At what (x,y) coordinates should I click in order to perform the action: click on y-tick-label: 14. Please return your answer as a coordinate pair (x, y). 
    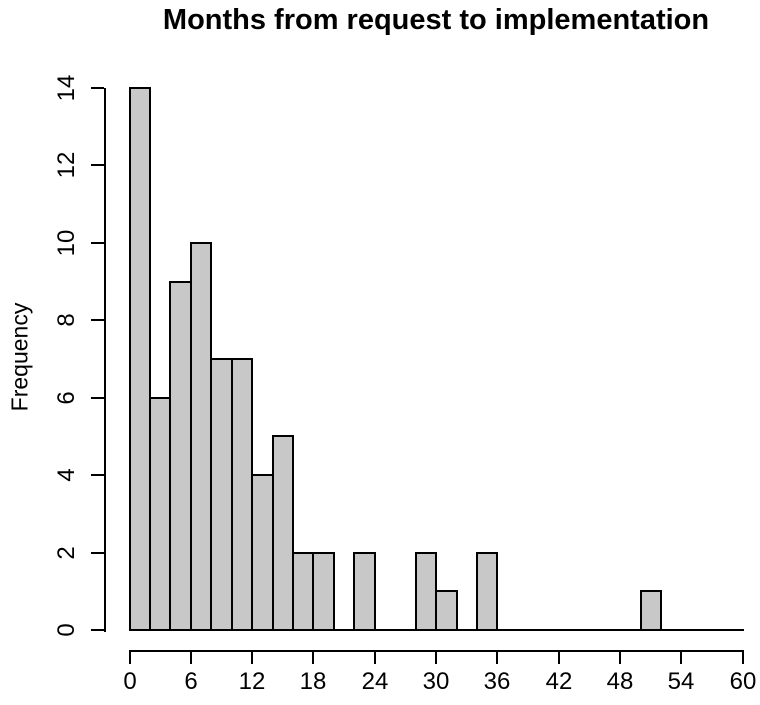
    Looking at the image, I should click on (66, 88).